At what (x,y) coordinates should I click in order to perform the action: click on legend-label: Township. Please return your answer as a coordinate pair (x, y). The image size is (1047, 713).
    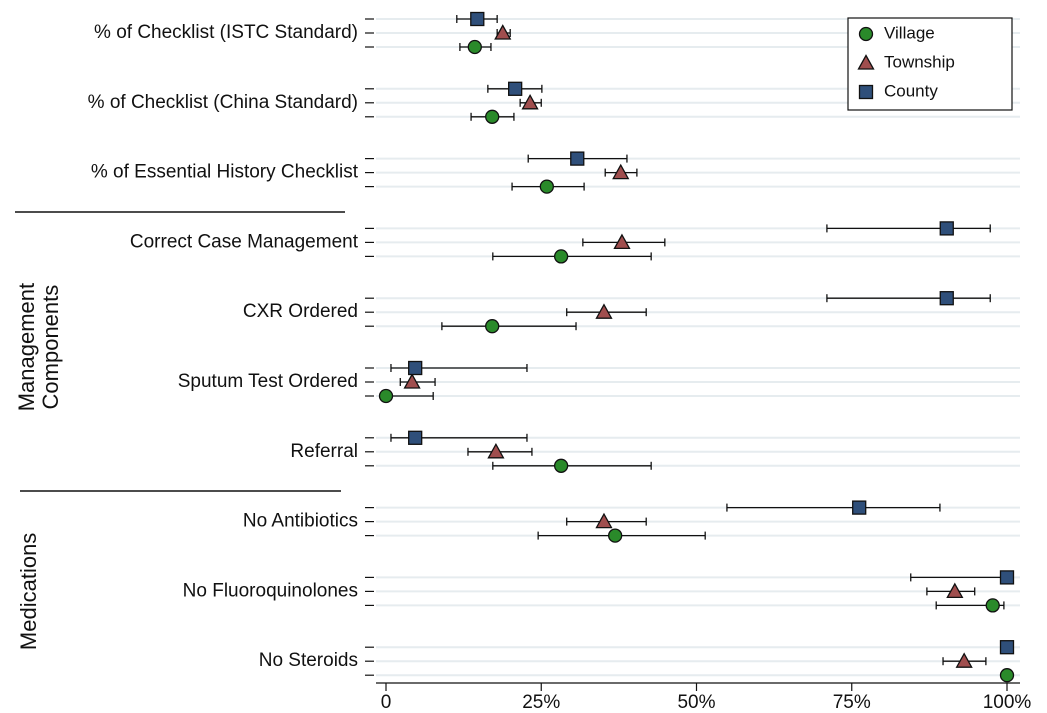
    Looking at the image, I should click on (919, 61).